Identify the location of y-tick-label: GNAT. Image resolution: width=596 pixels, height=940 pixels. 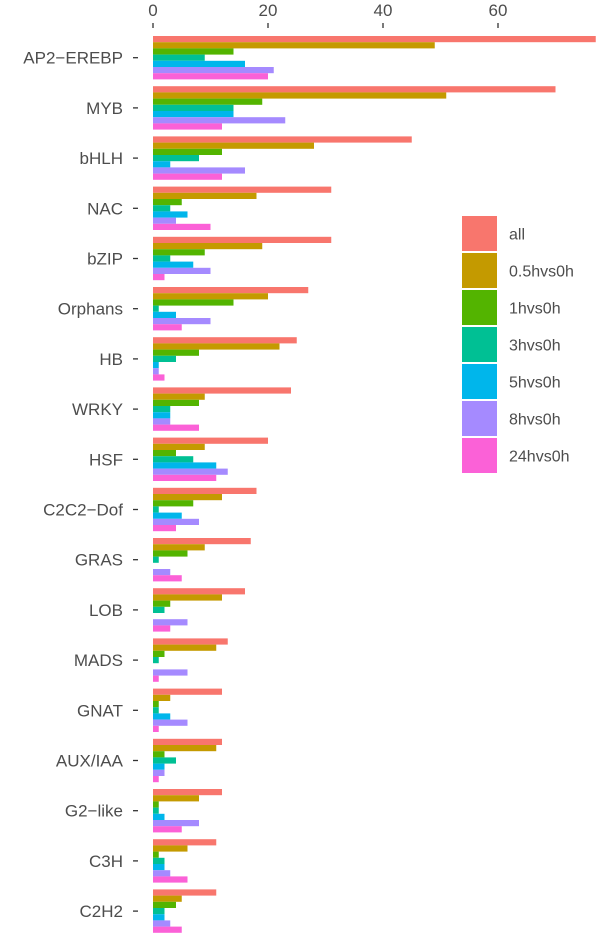
(100, 710).